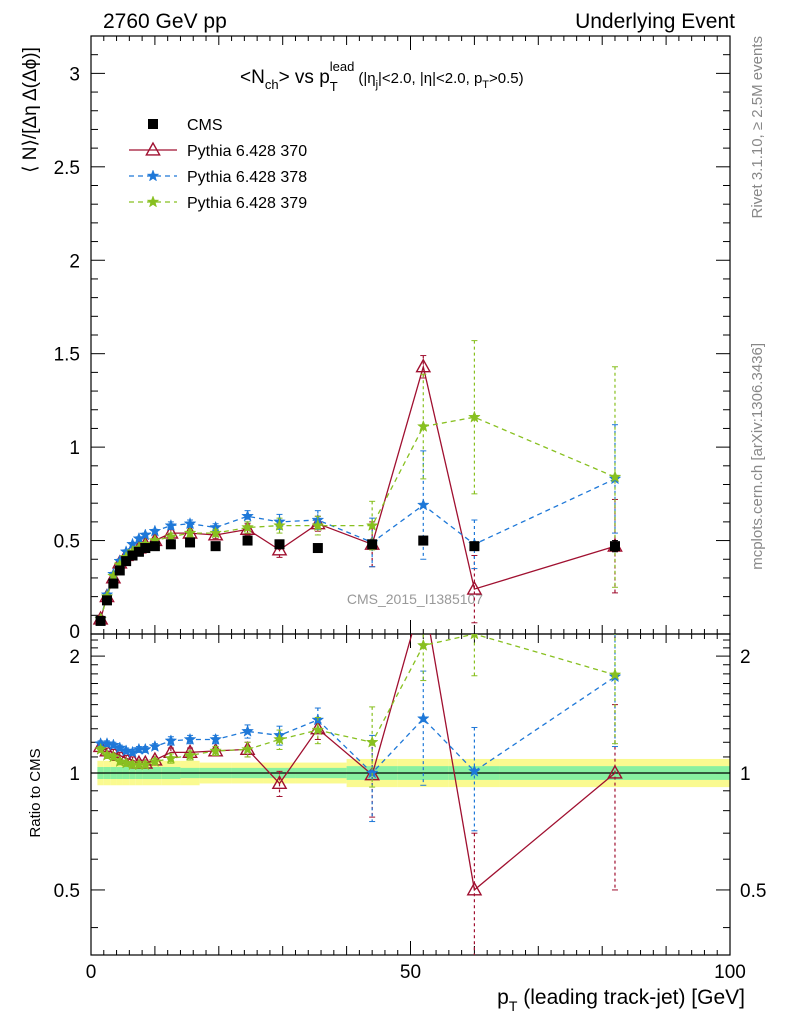 Image resolution: width=786 pixels, height=1024 pixels. I want to click on title-sub-c: j, so click(376, 85).